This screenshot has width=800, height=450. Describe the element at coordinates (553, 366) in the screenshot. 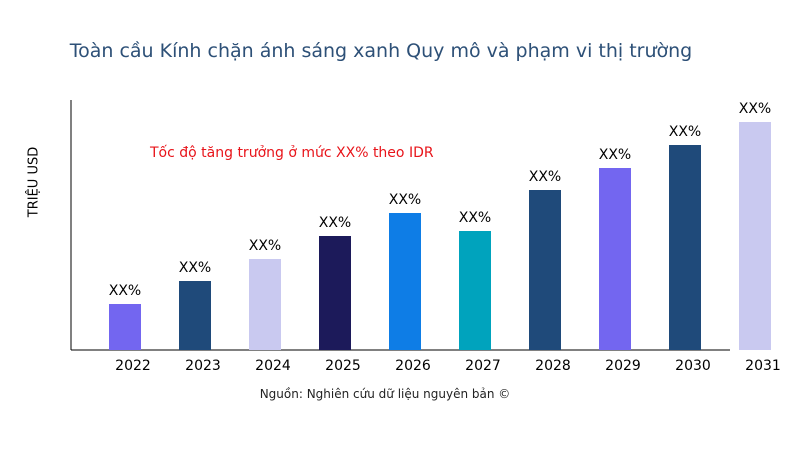

I see `x-tick-label: 2028` at that location.